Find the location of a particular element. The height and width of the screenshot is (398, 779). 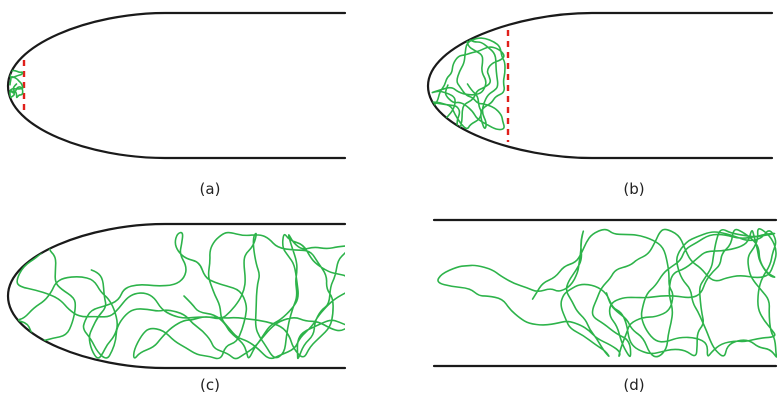

caption-d: (d) is located at coordinates (633, 385).